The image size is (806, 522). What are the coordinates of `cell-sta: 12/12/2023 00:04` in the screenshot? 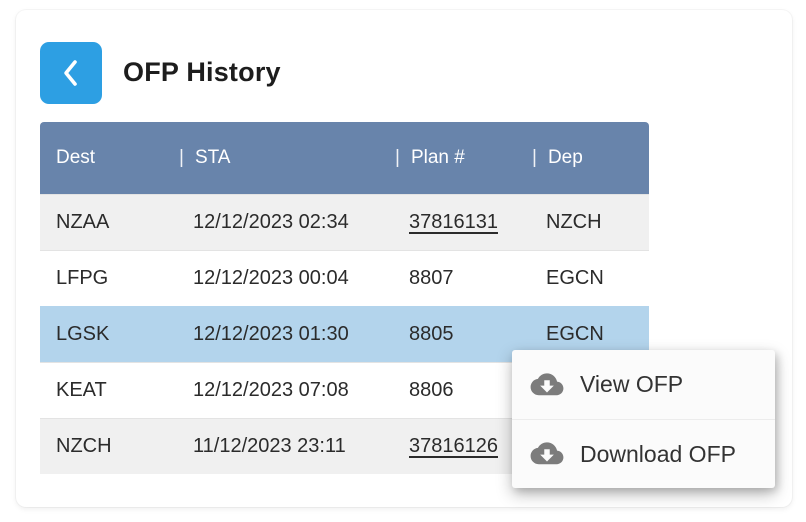 It's located at (271, 278).